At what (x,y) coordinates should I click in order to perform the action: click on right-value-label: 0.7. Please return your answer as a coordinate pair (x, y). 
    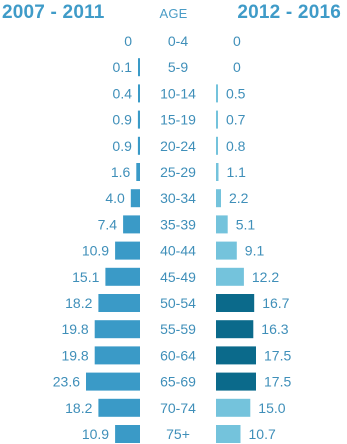
    Looking at the image, I should click on (236, 120).